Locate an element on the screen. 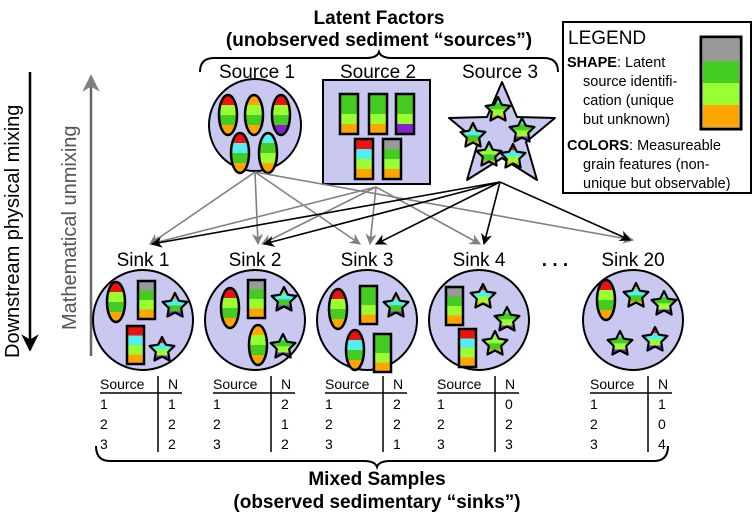  sink-table: Source N 1 0 2 2 3 3 is located at coordinates (478, 414).